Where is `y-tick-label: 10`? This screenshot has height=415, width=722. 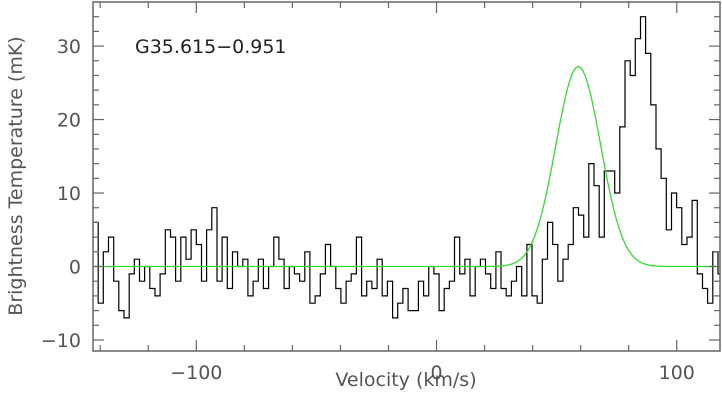 y-tick-label: 10 is located at coordinates (69, 194).